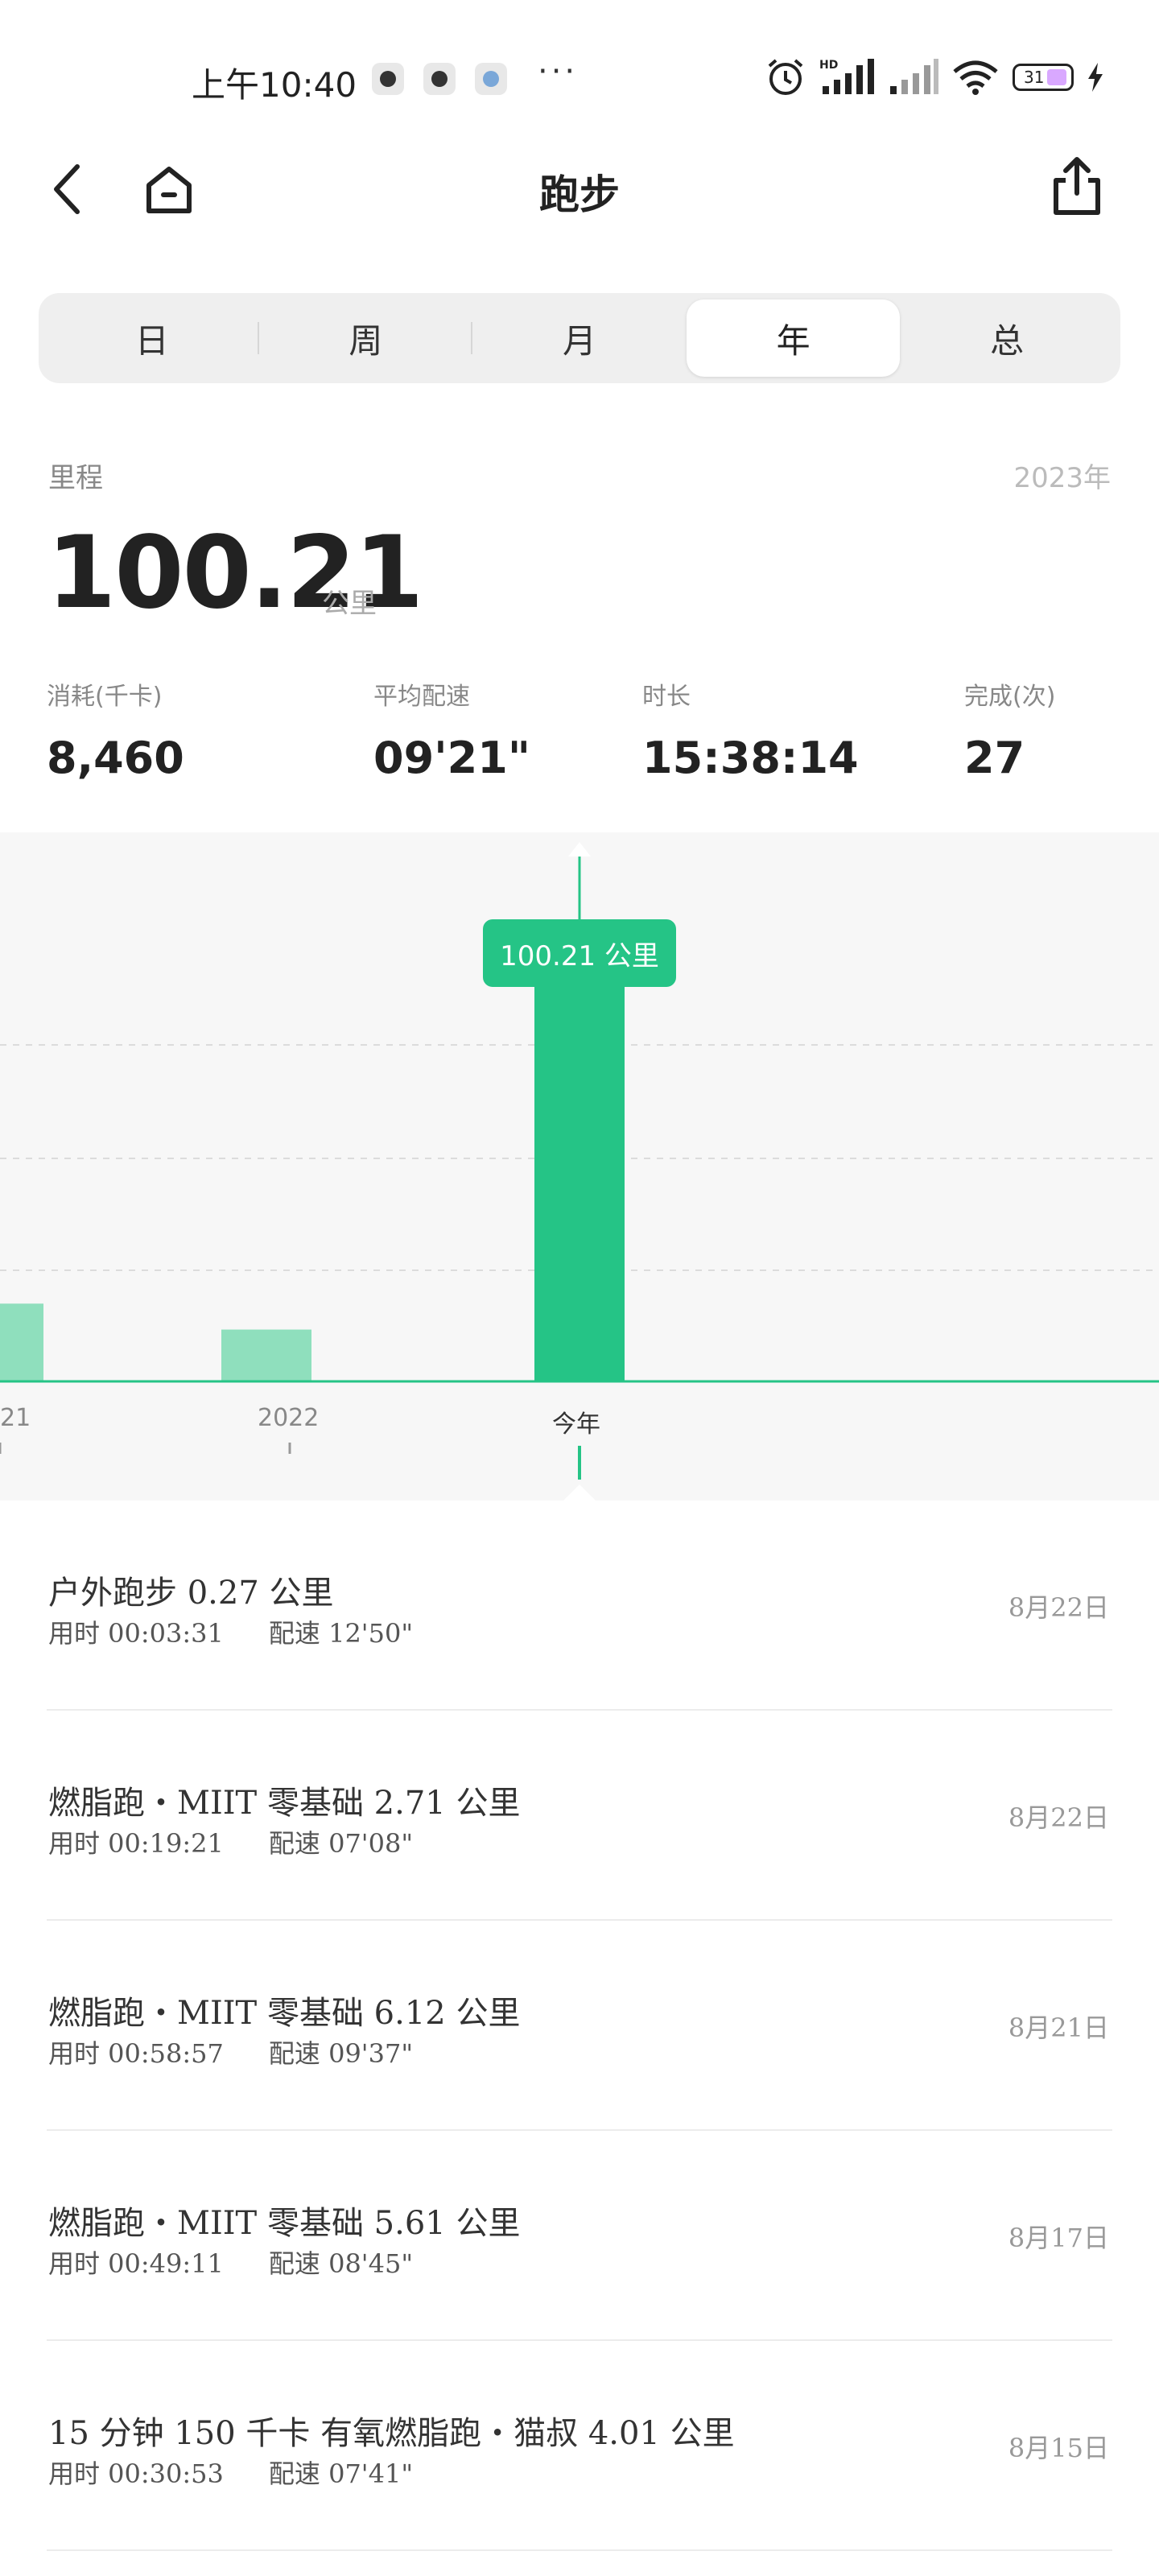 This screenshot has width=1159, height=2576. What do you see at coordinates (579, 1606) in the screenshot?
I see `run-record-row: 户外跑步 0.27 公里用时 00:03:31 配速 12'50" 8月22日` at bounding box center [579, 1606].